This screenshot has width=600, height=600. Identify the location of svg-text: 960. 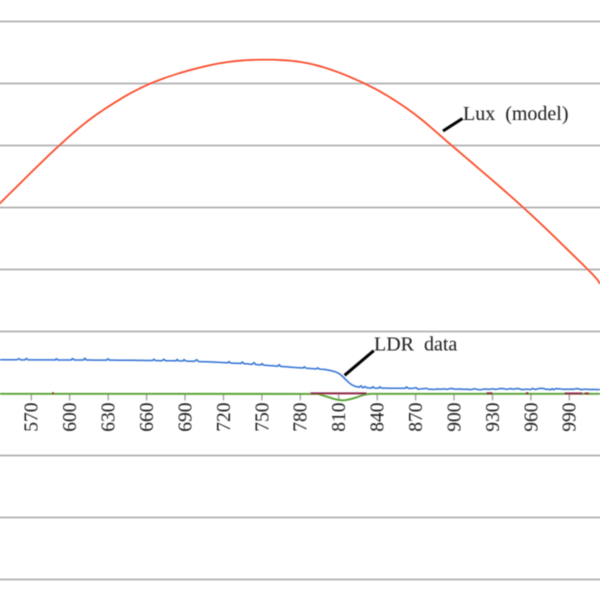
(531, 417).